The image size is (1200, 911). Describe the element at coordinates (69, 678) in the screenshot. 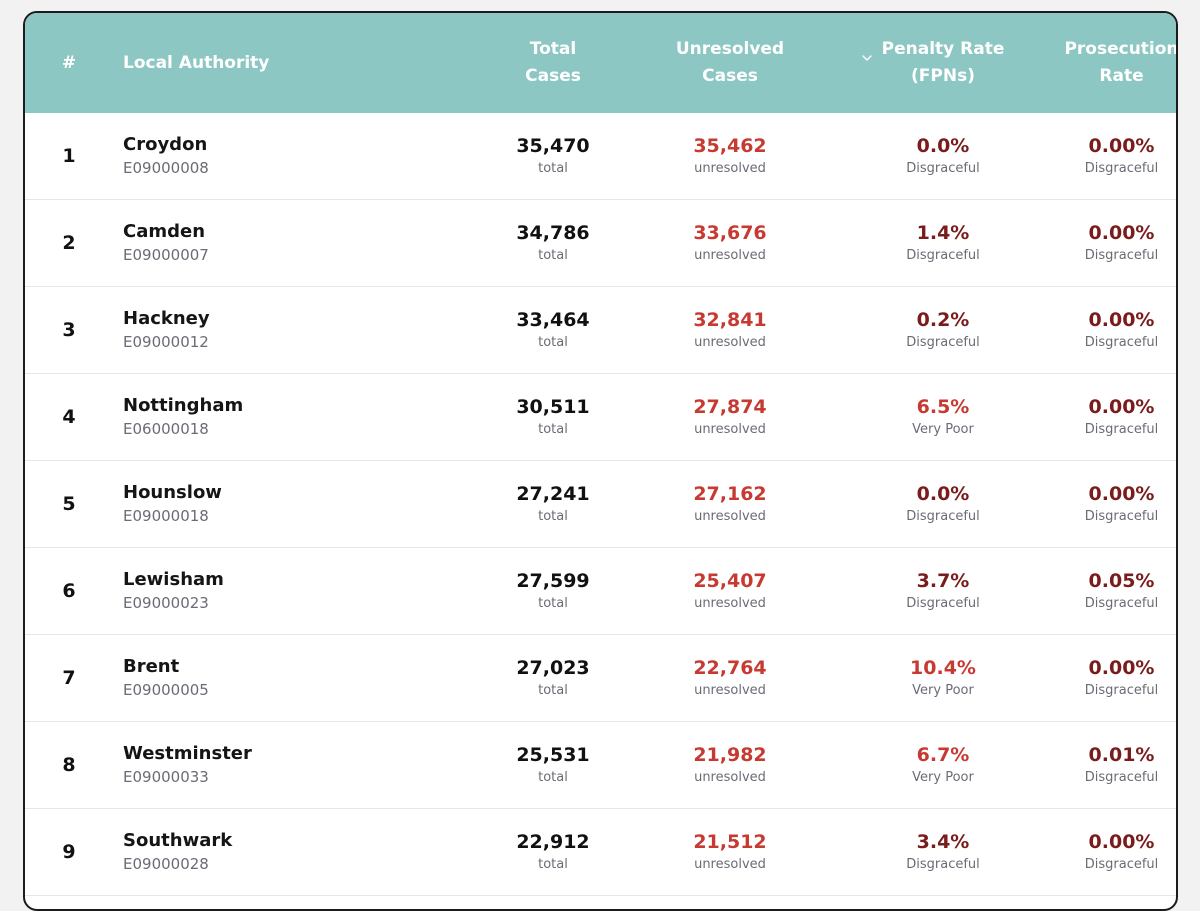

I see `row-rank: 7` at that location.